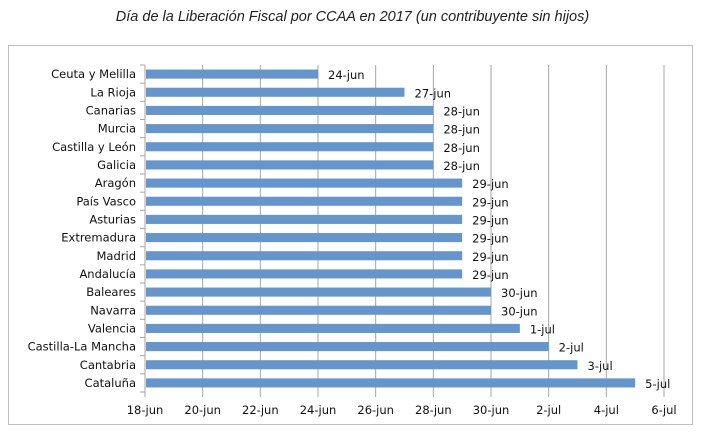  Describe the element at coordinates (112, 219) in the screenshot. I see `category-label: Asturias` at that location.